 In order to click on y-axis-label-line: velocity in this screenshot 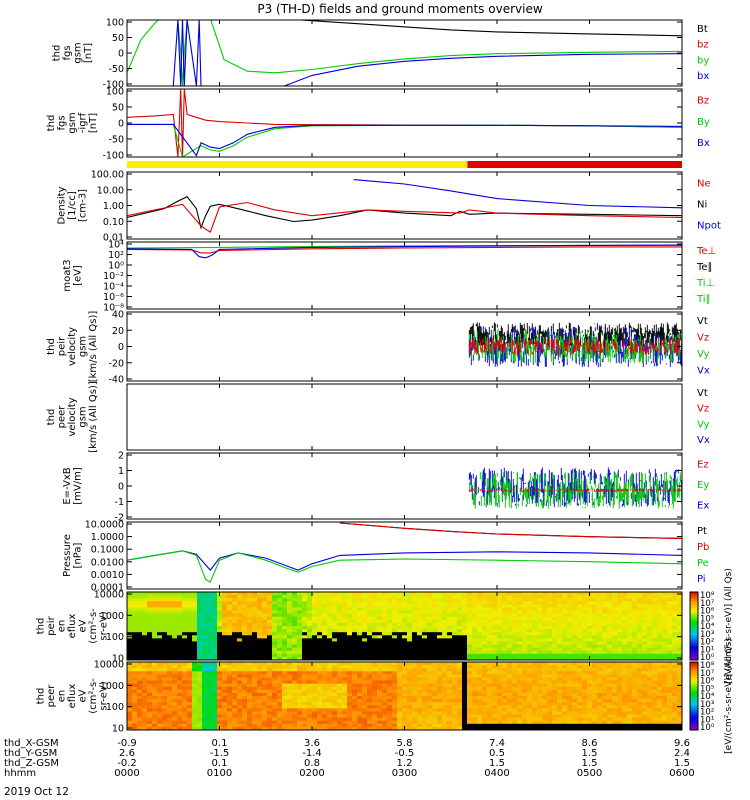, I will do `click(72, 416)`.